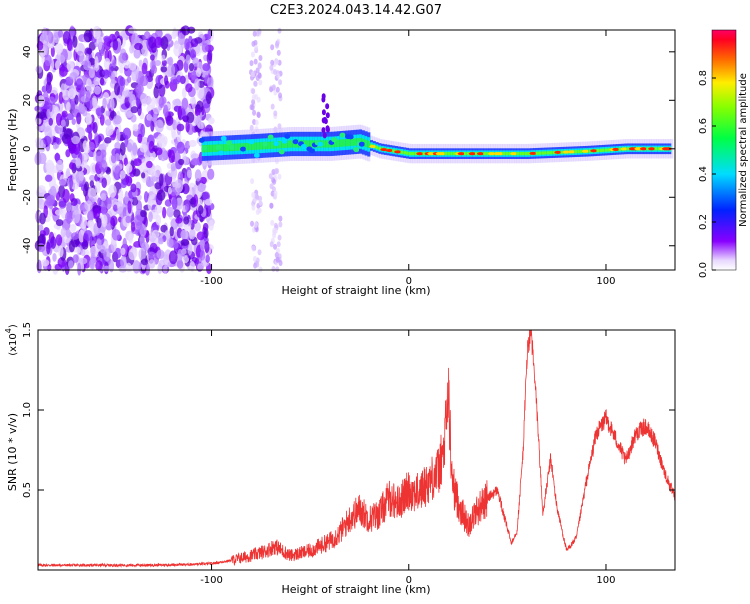 Image resolution: width=750 pixels, height=604 pixels. Describe the element at coordinates (703, 126) in the screenshot. I see `colorbar-tick-label: 0.6` at that location.